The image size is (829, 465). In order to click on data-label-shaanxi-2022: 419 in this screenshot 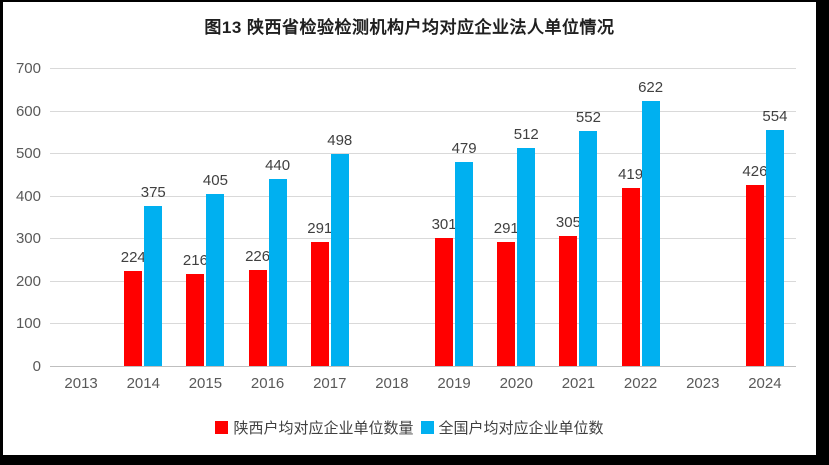, I will do `click(631, 174)`.